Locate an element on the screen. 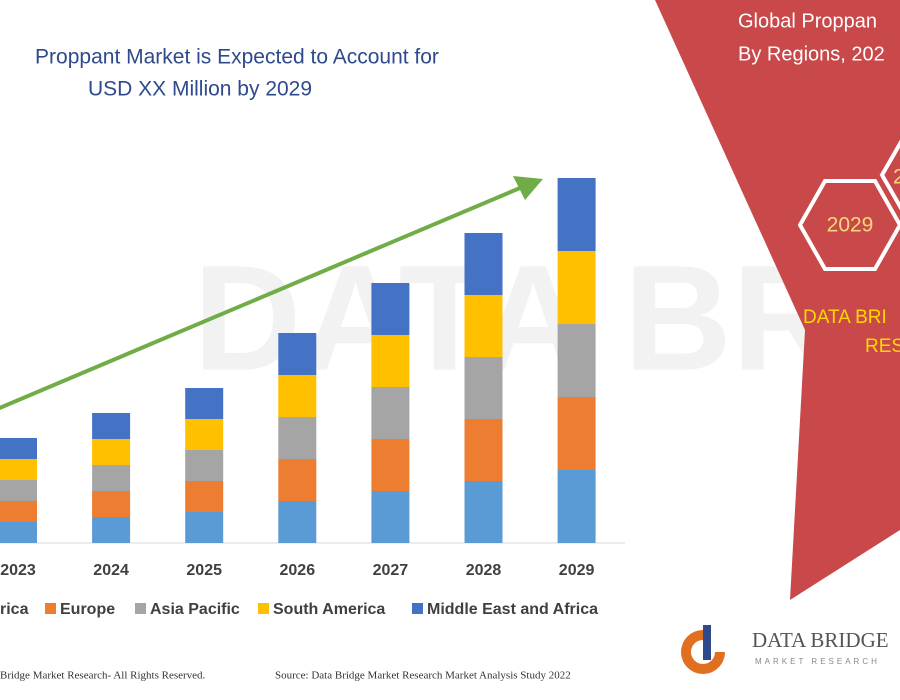 The image size is (900, 700). x-tick-label: 2027 is located at coordinates (391, 570).